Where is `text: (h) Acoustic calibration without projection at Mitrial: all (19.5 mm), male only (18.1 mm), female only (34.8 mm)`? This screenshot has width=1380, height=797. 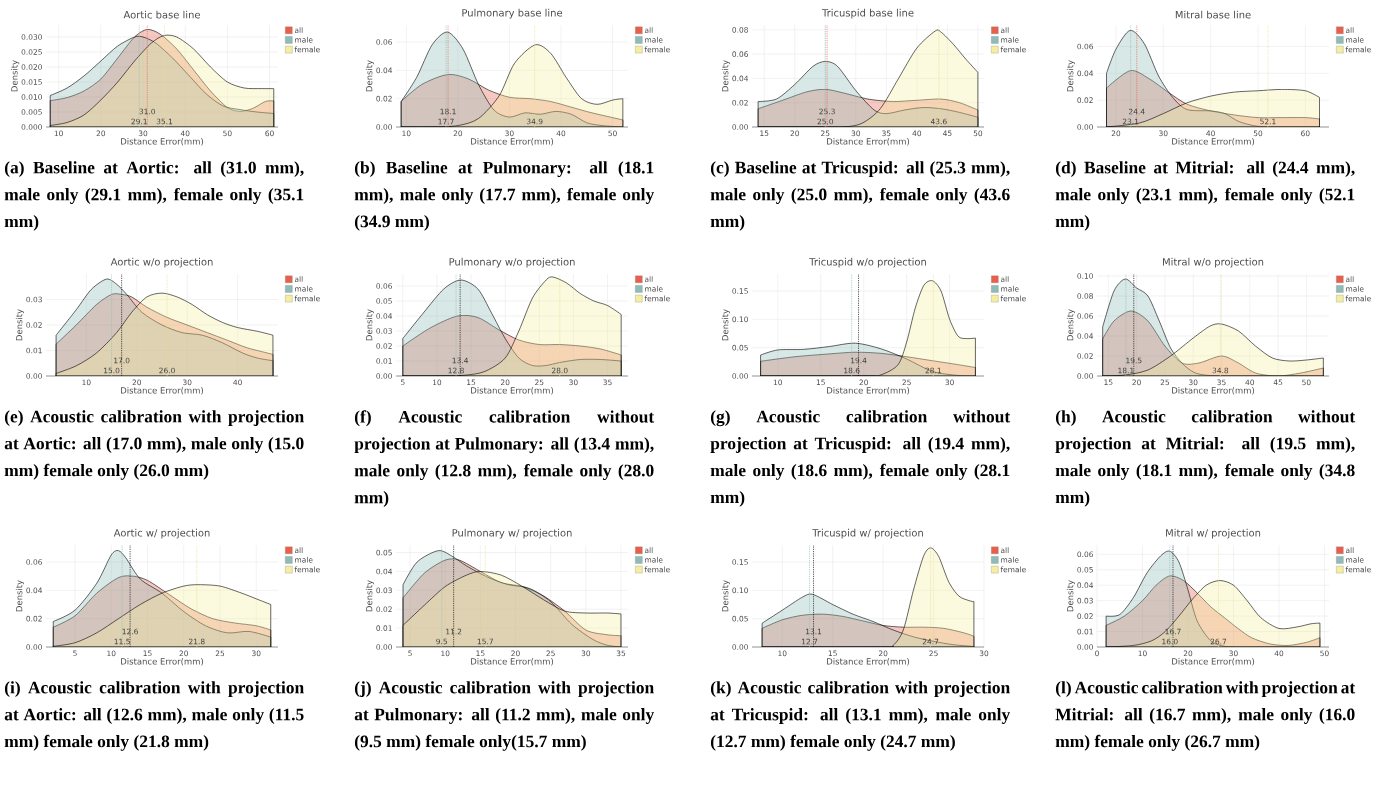
text: (h) Acoustic calibration without projection at Mitrial: all (19.5 mm), male only (18.1 mm), female only (34.8 mm) is located at coordinates (1205, 458).